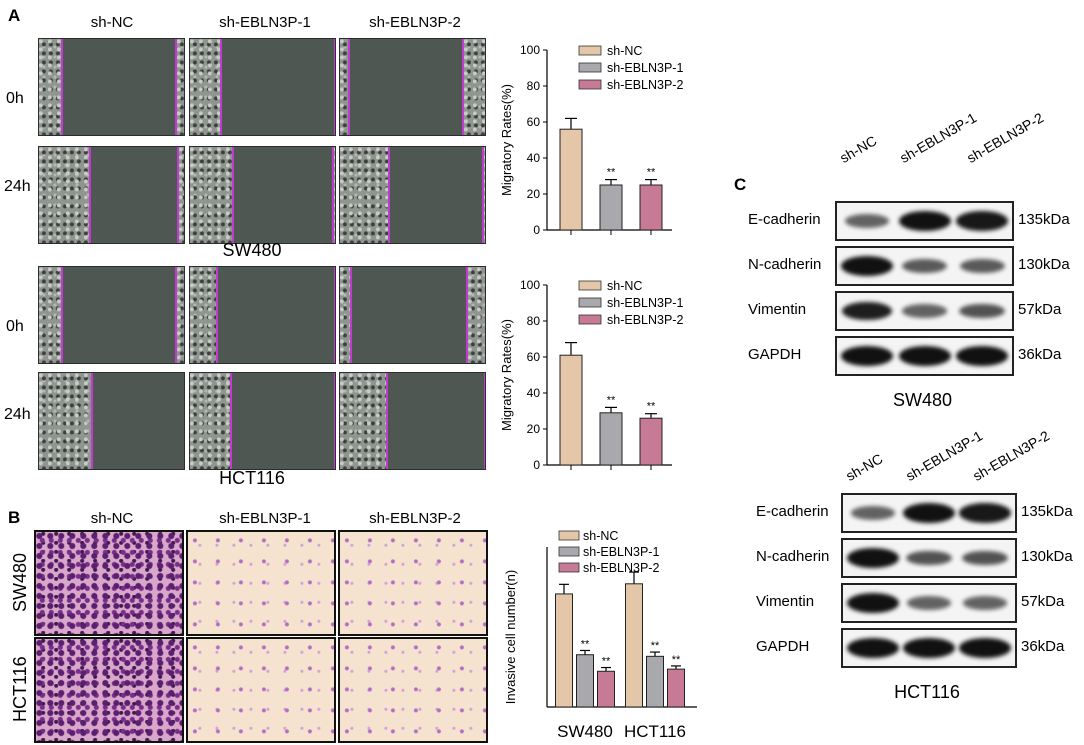  Describe the element at coordinates (252, 478) in the screenshot. I see `cell-line-label-a-hct116: HCT116` at that location.